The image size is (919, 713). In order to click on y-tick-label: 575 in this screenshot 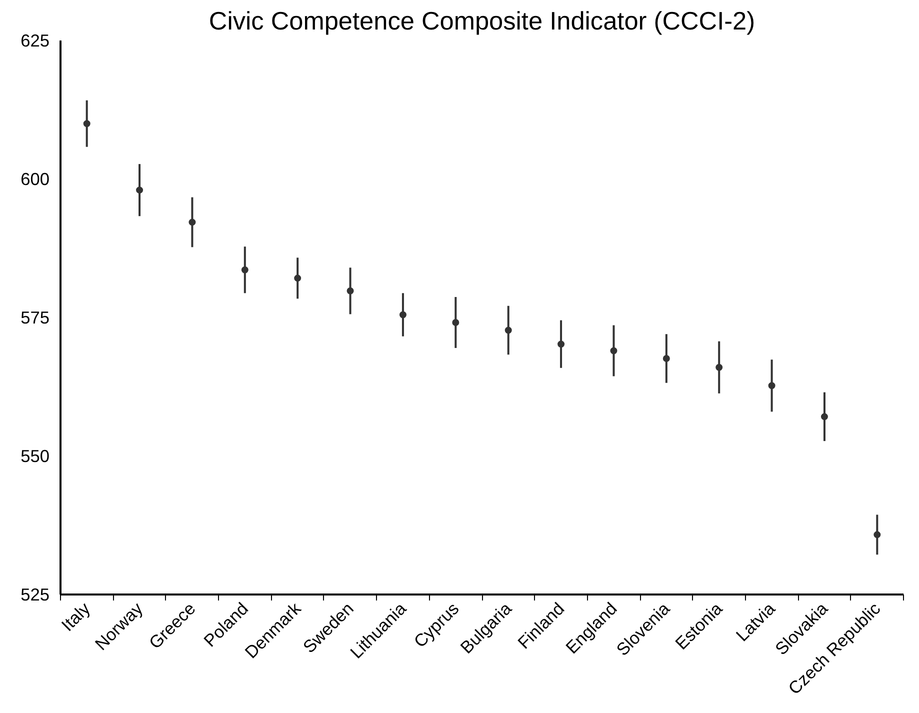, I will do `click(35, 318)`.